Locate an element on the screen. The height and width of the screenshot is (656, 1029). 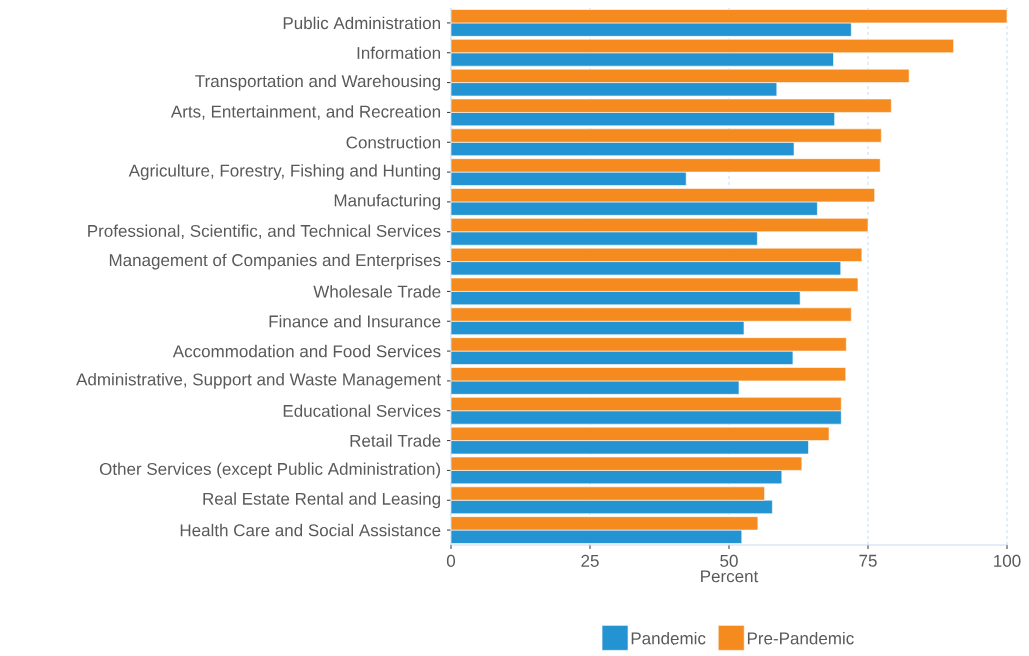
y-tick-label: Management of Companies and Enterprises is located at coordinates (275, 261).